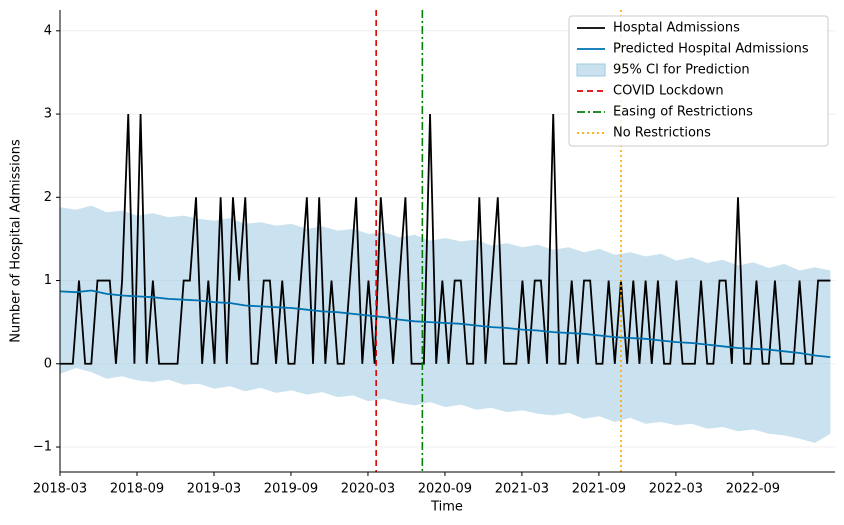  I want to click on x-tick-label: 2018-09, so click(137, 489).